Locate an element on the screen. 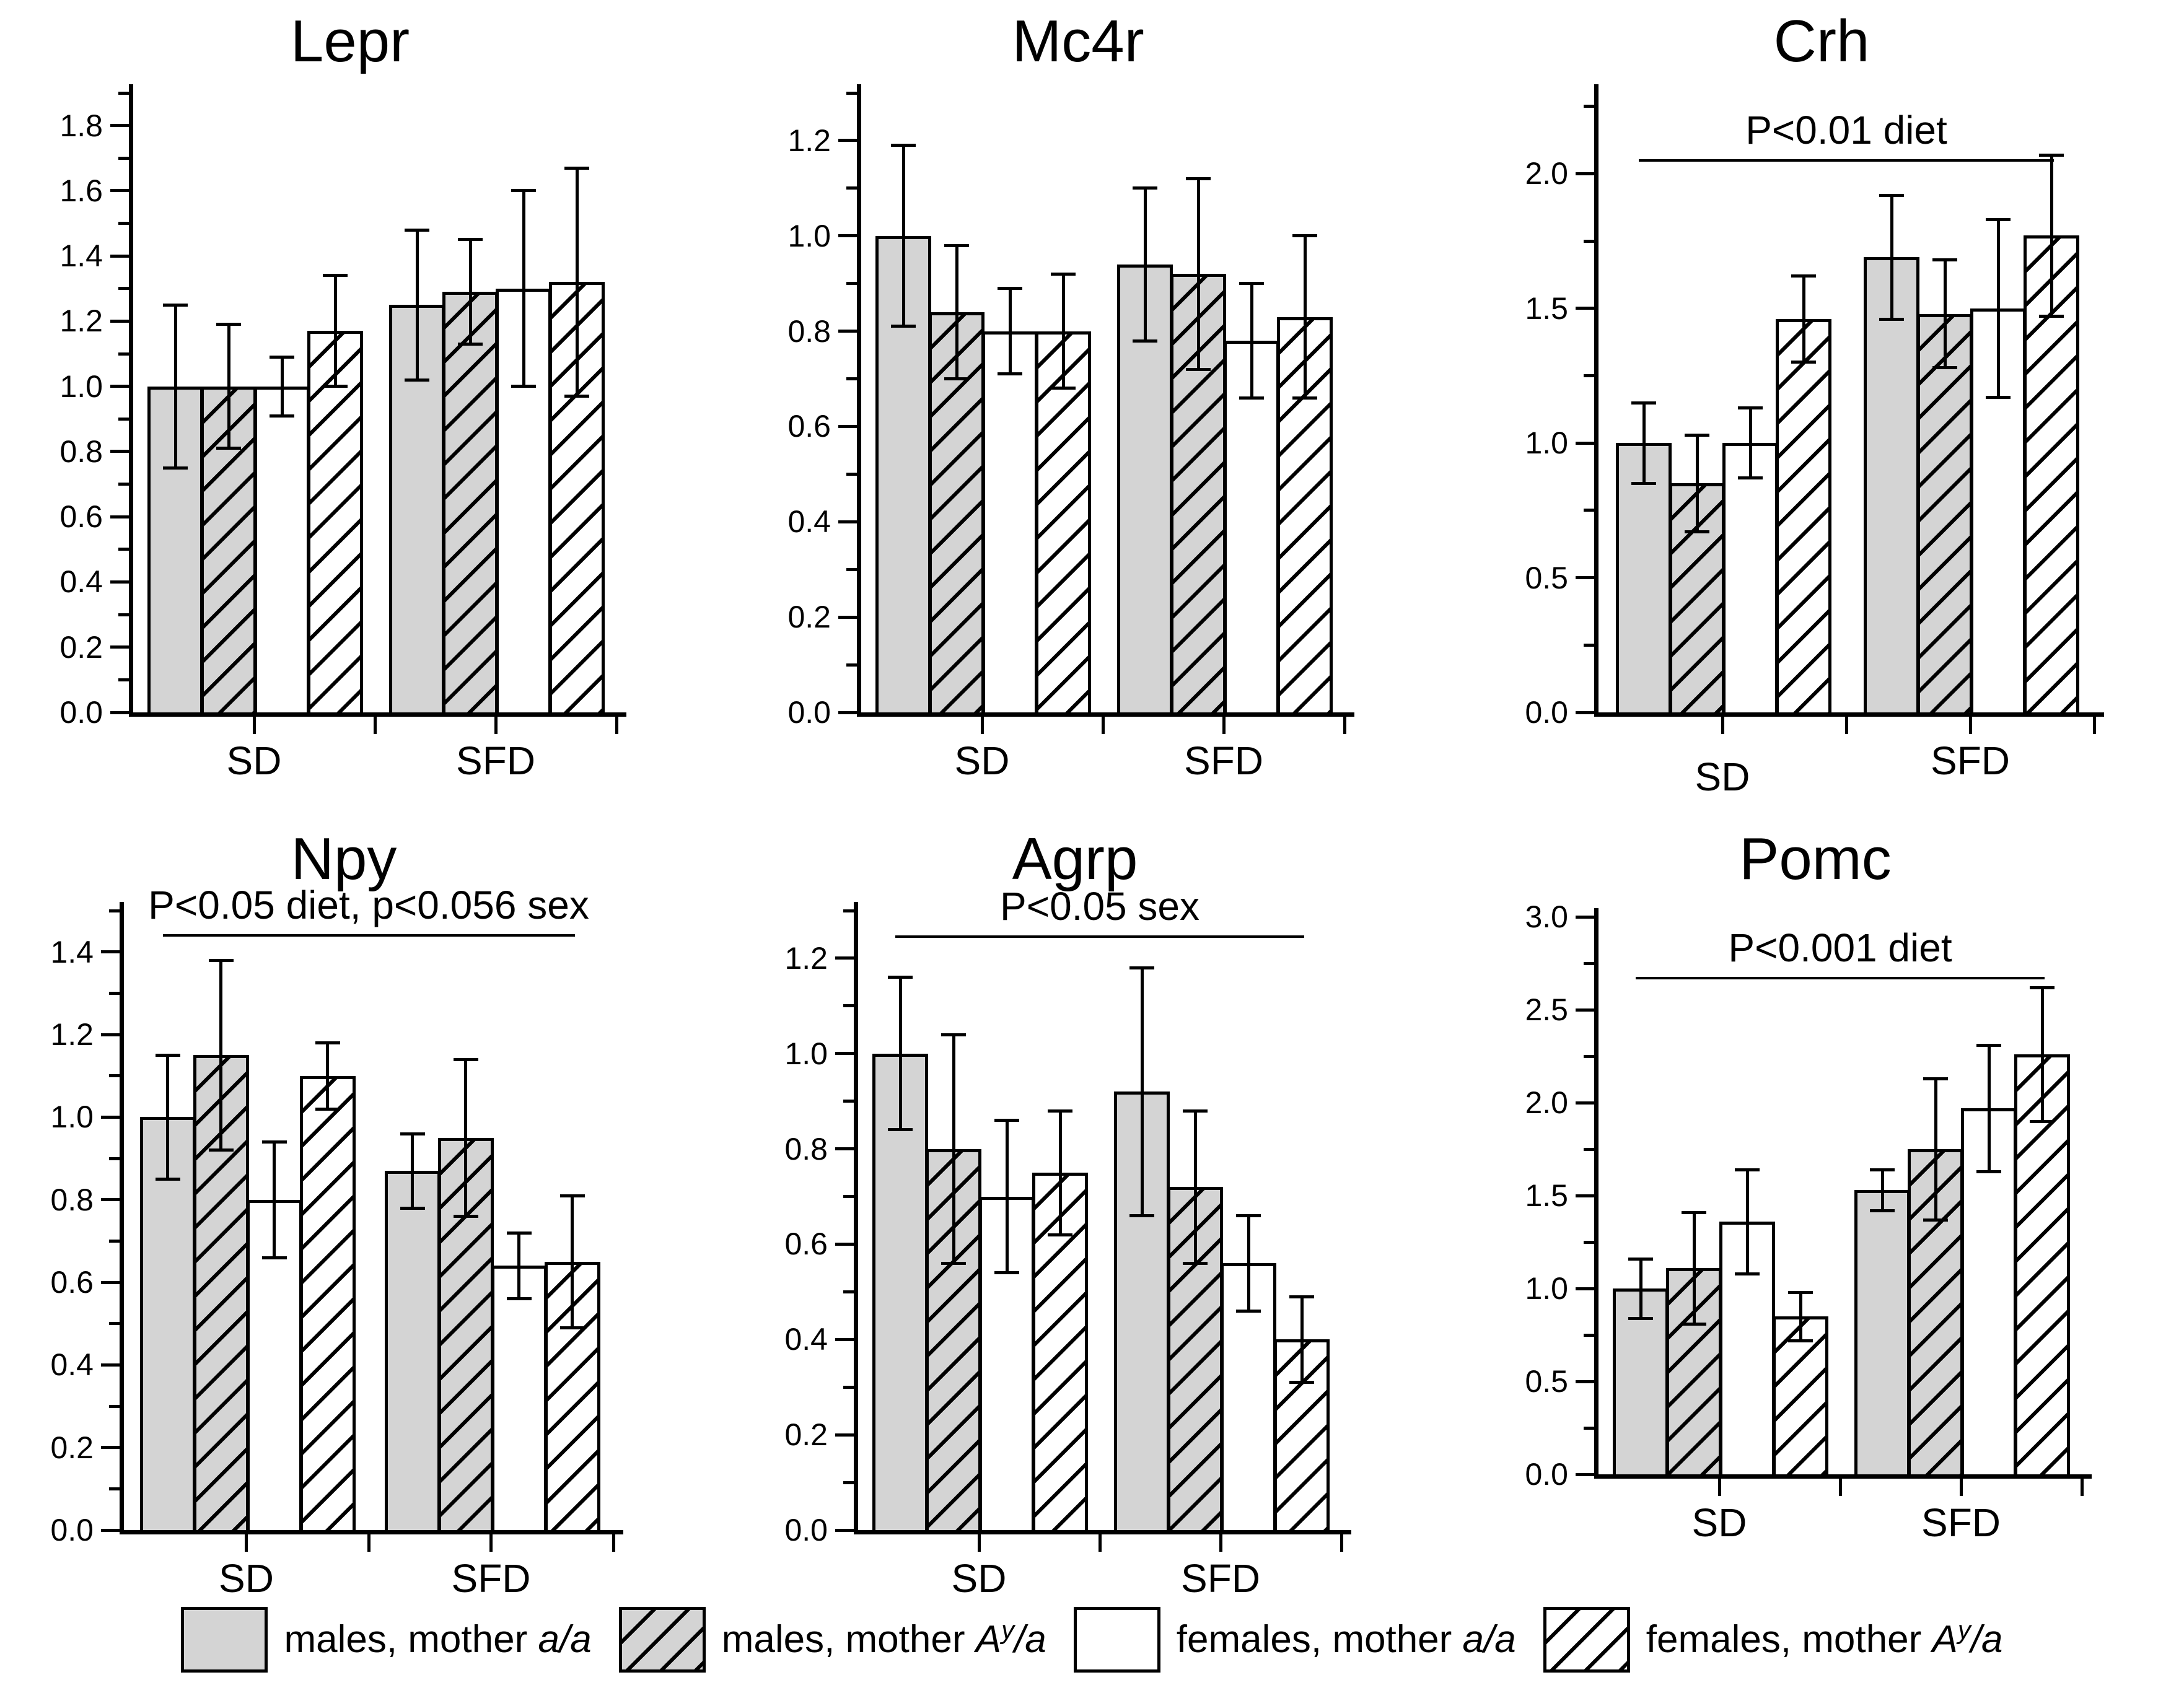 Image resolution: width=2184 pixels, height=1693 pixels. y-tick-label: 2.0 is located at coordinates (1546, 1102).